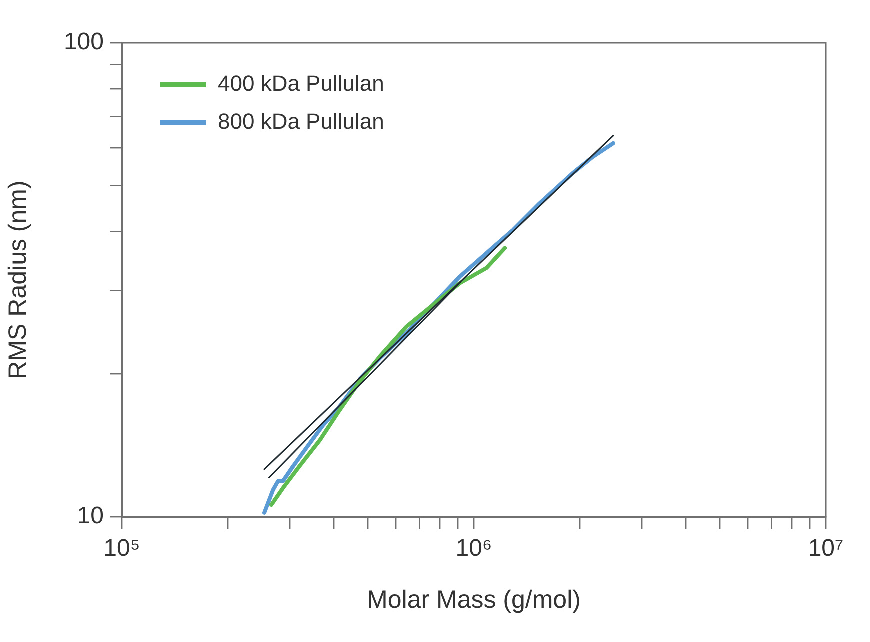 The image size is (870, 642). I want to click on x-tick-label: 10⁵, so click(122, 548).